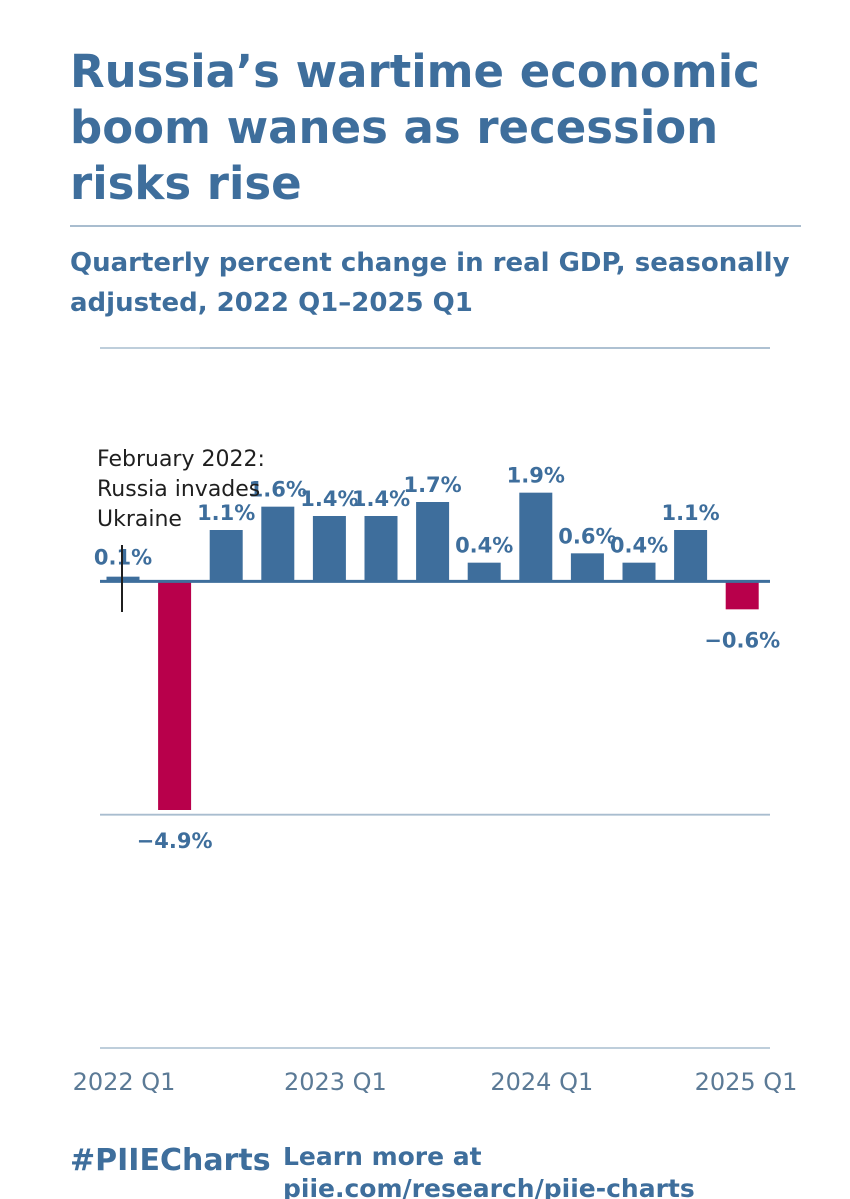 This screenshot has height=1199, width=850. Describe the element at coordinates (746, 1082) in the screenshot. I see `x-tick-label: 2025 Q1` at that location.